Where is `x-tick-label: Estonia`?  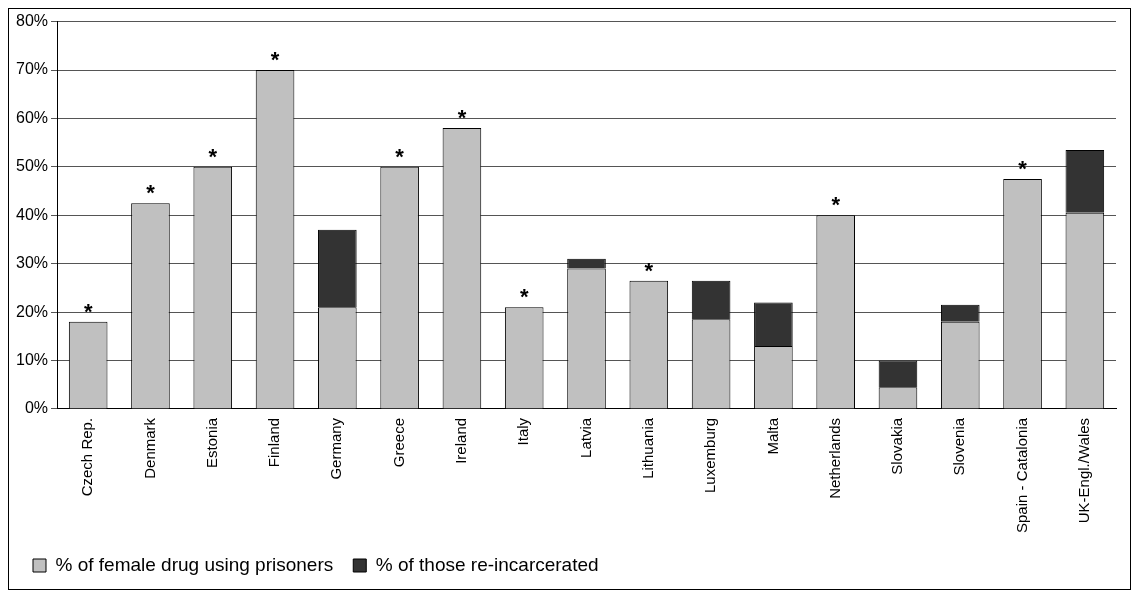
x-tick-label: Estonia is located at coordinates (211, 442).